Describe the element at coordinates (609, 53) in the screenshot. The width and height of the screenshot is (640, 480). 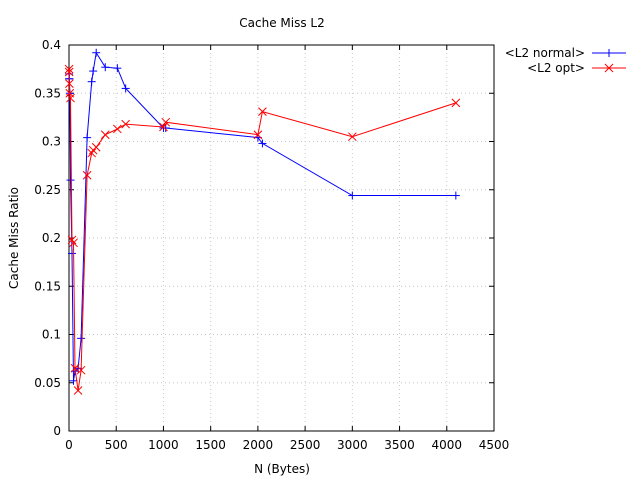
I see `series-l2-normal-legend-marker` at that location.